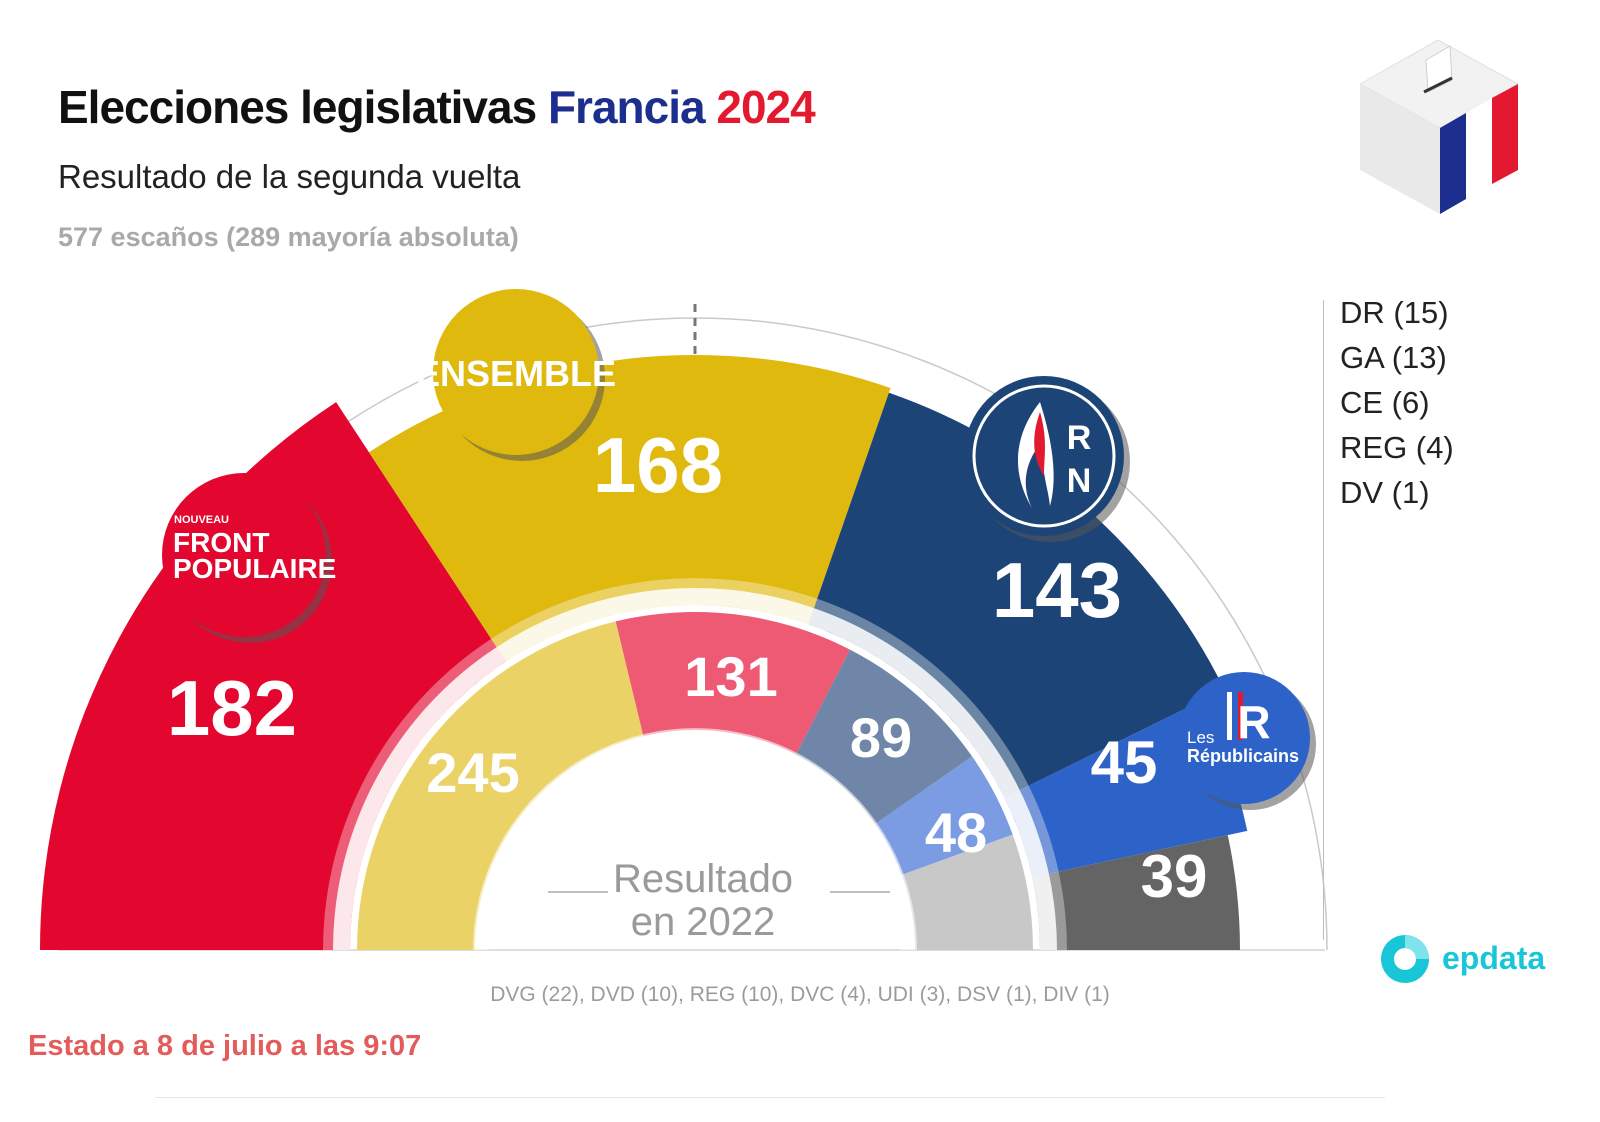 The width and height of the screenshot is (1600, 1122). Describe the element at coordinates (1124, 762) in the screenshot. I see `outer-value-label: 45` at that location.